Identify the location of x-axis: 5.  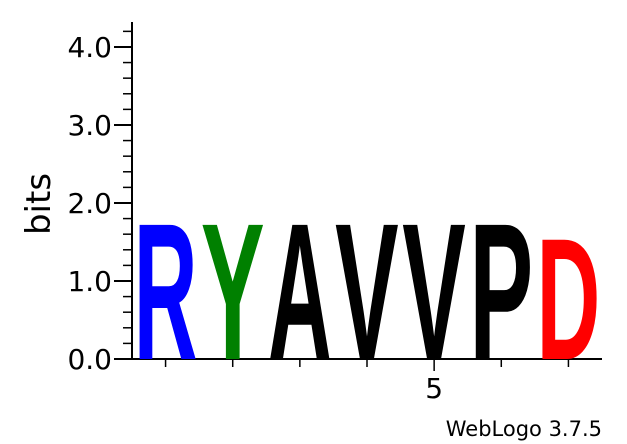
(367, 381).